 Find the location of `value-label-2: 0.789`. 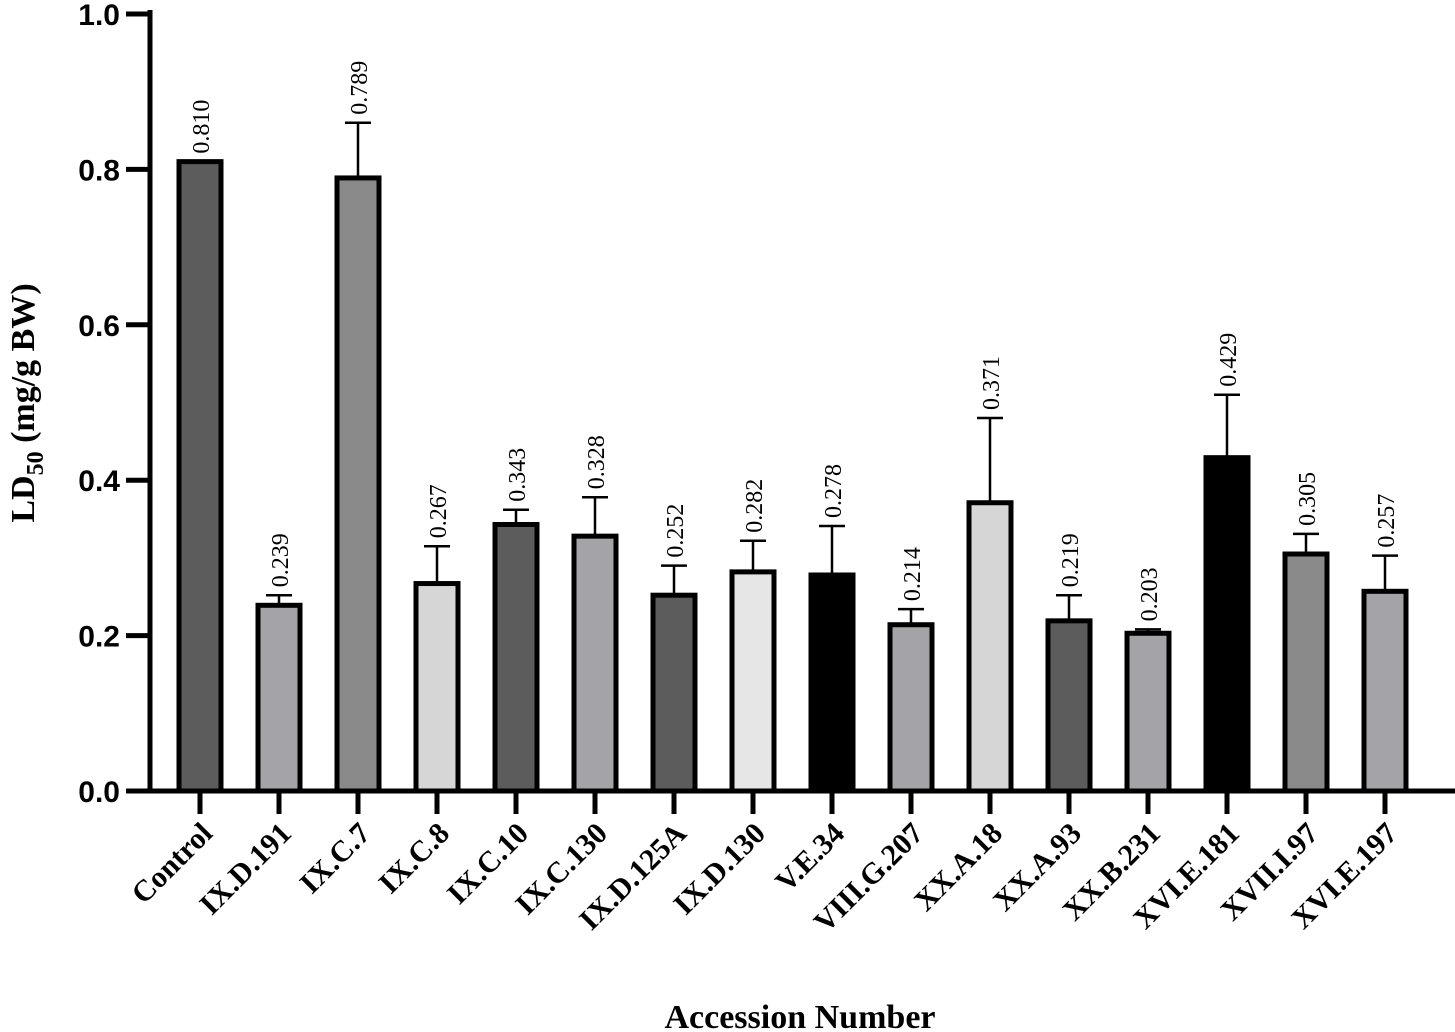

value-label-2: 0.789 is located at coordinates (360, 88).